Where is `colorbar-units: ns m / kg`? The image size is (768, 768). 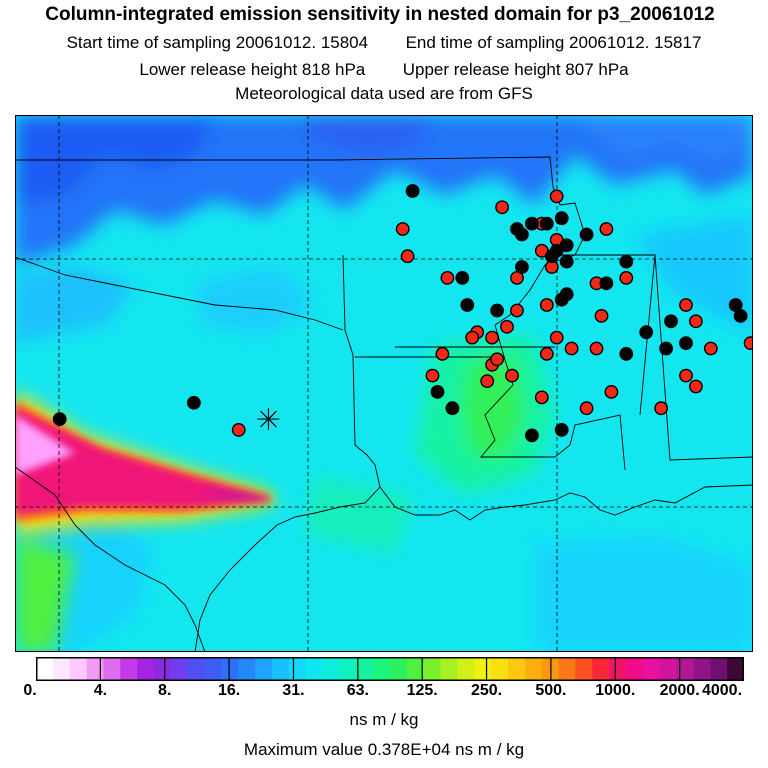
colorbar-units: ns m / kg is located at coordinates (384, 719).